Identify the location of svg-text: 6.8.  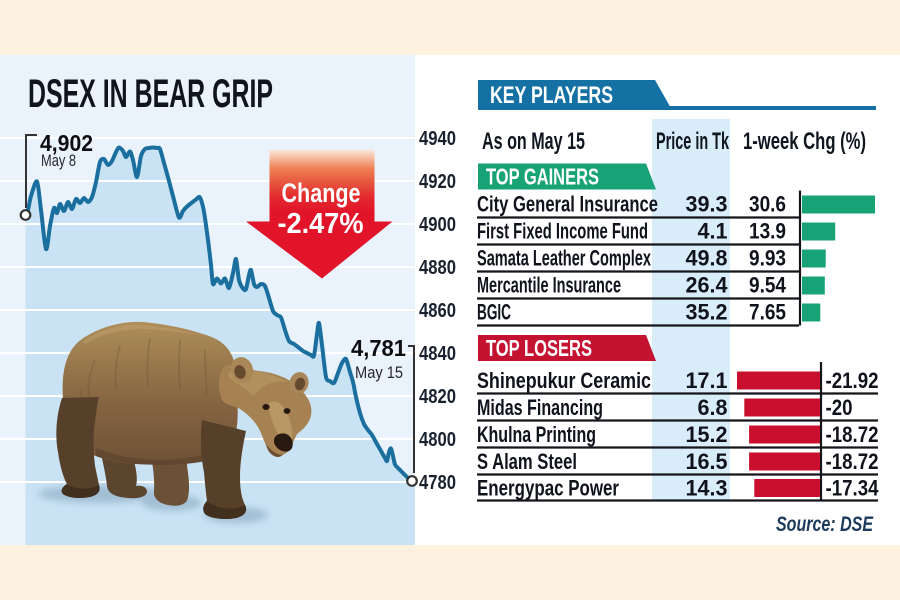
(713, 407).